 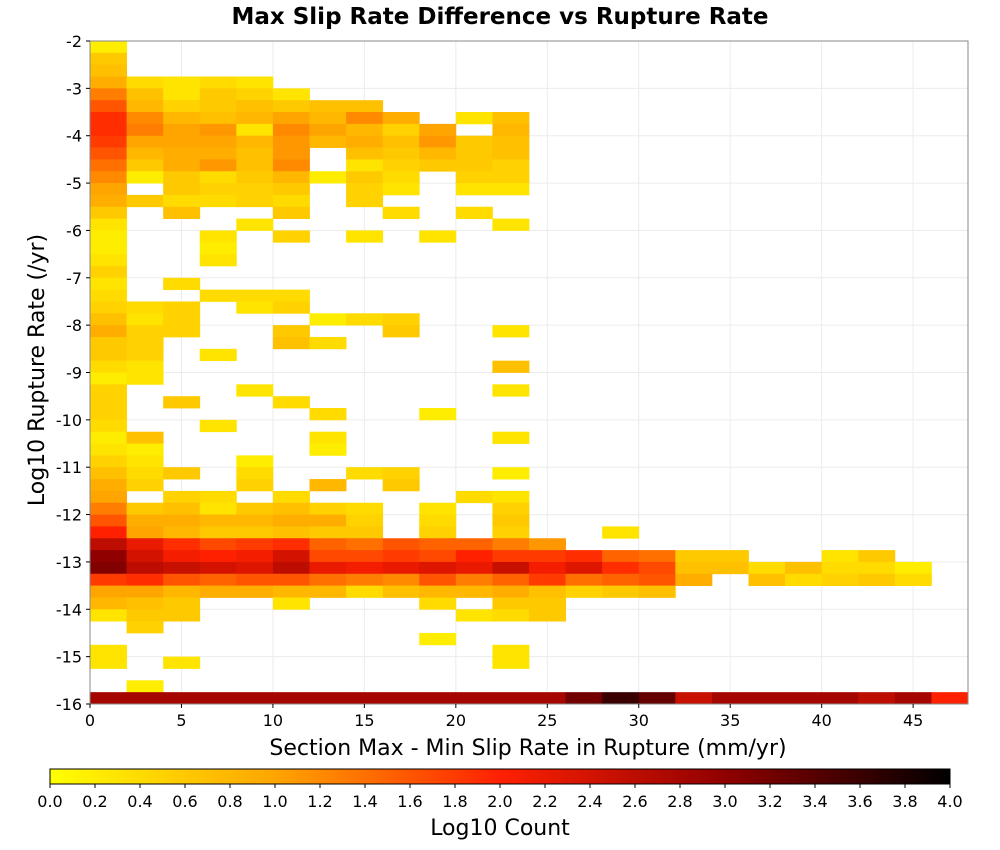 What do you see at coordinates (500, 828) in the screenshot?
I see `colorbar-label: Log10 Count` at bounding box center [500, 828].